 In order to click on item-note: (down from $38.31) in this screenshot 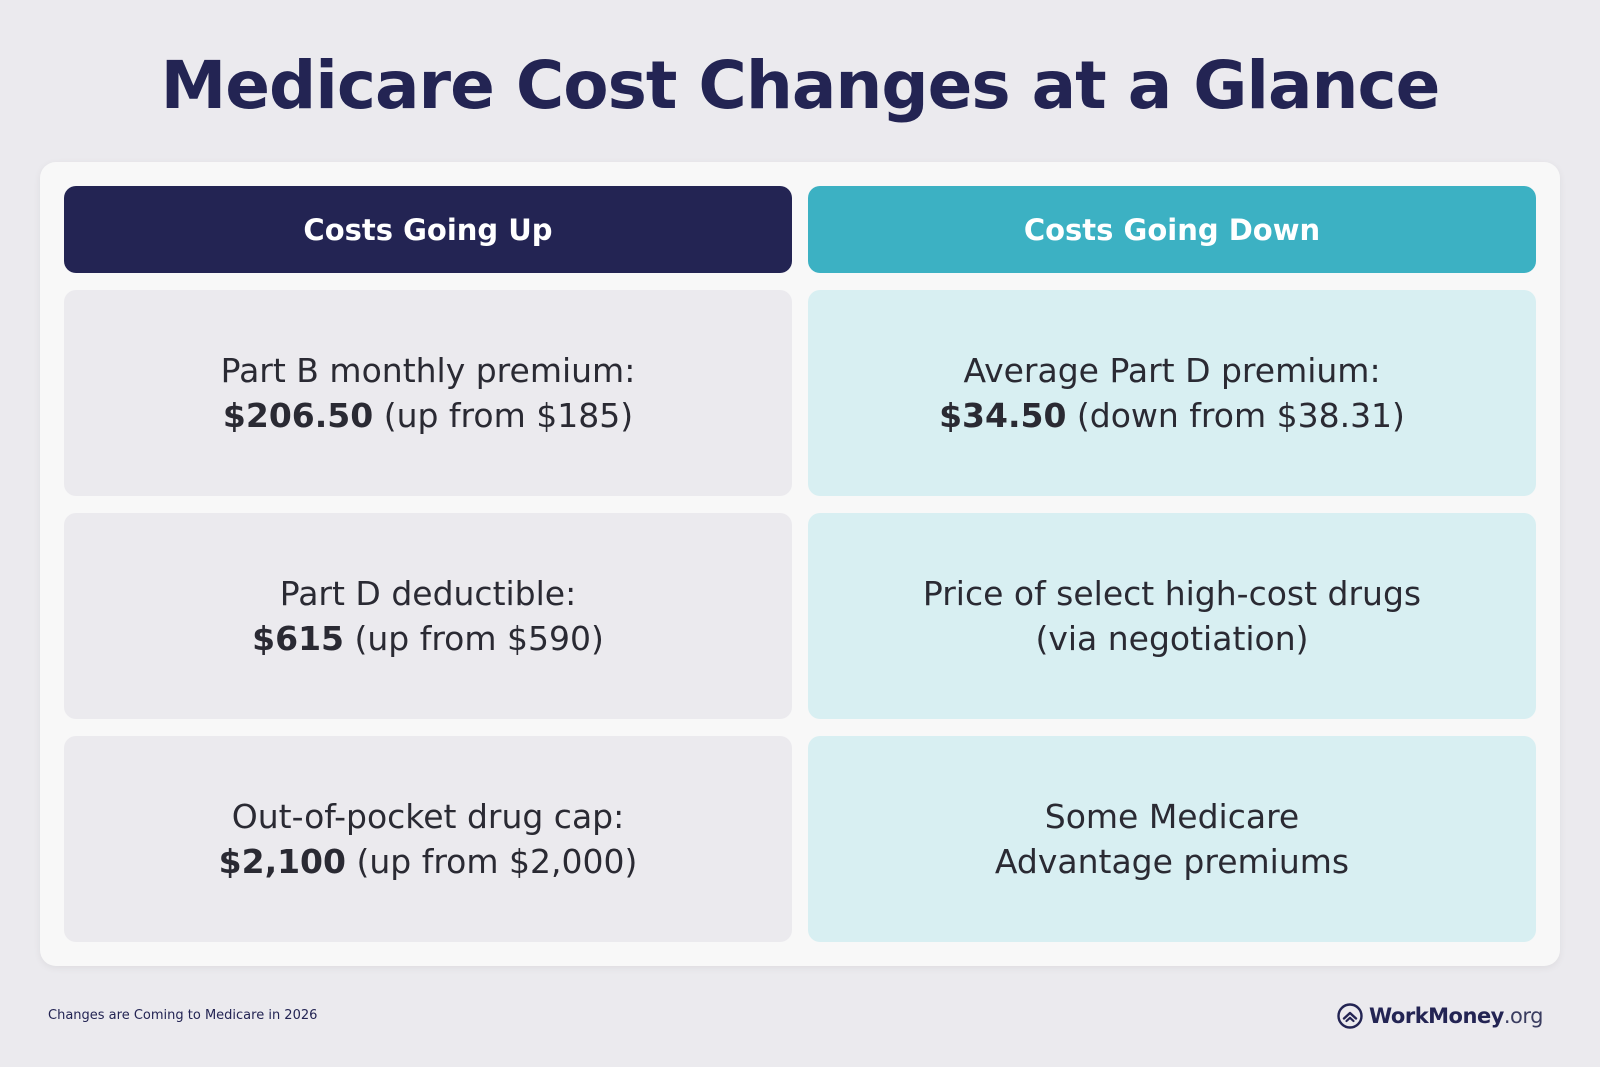, I will do `click(1235, 415)`.